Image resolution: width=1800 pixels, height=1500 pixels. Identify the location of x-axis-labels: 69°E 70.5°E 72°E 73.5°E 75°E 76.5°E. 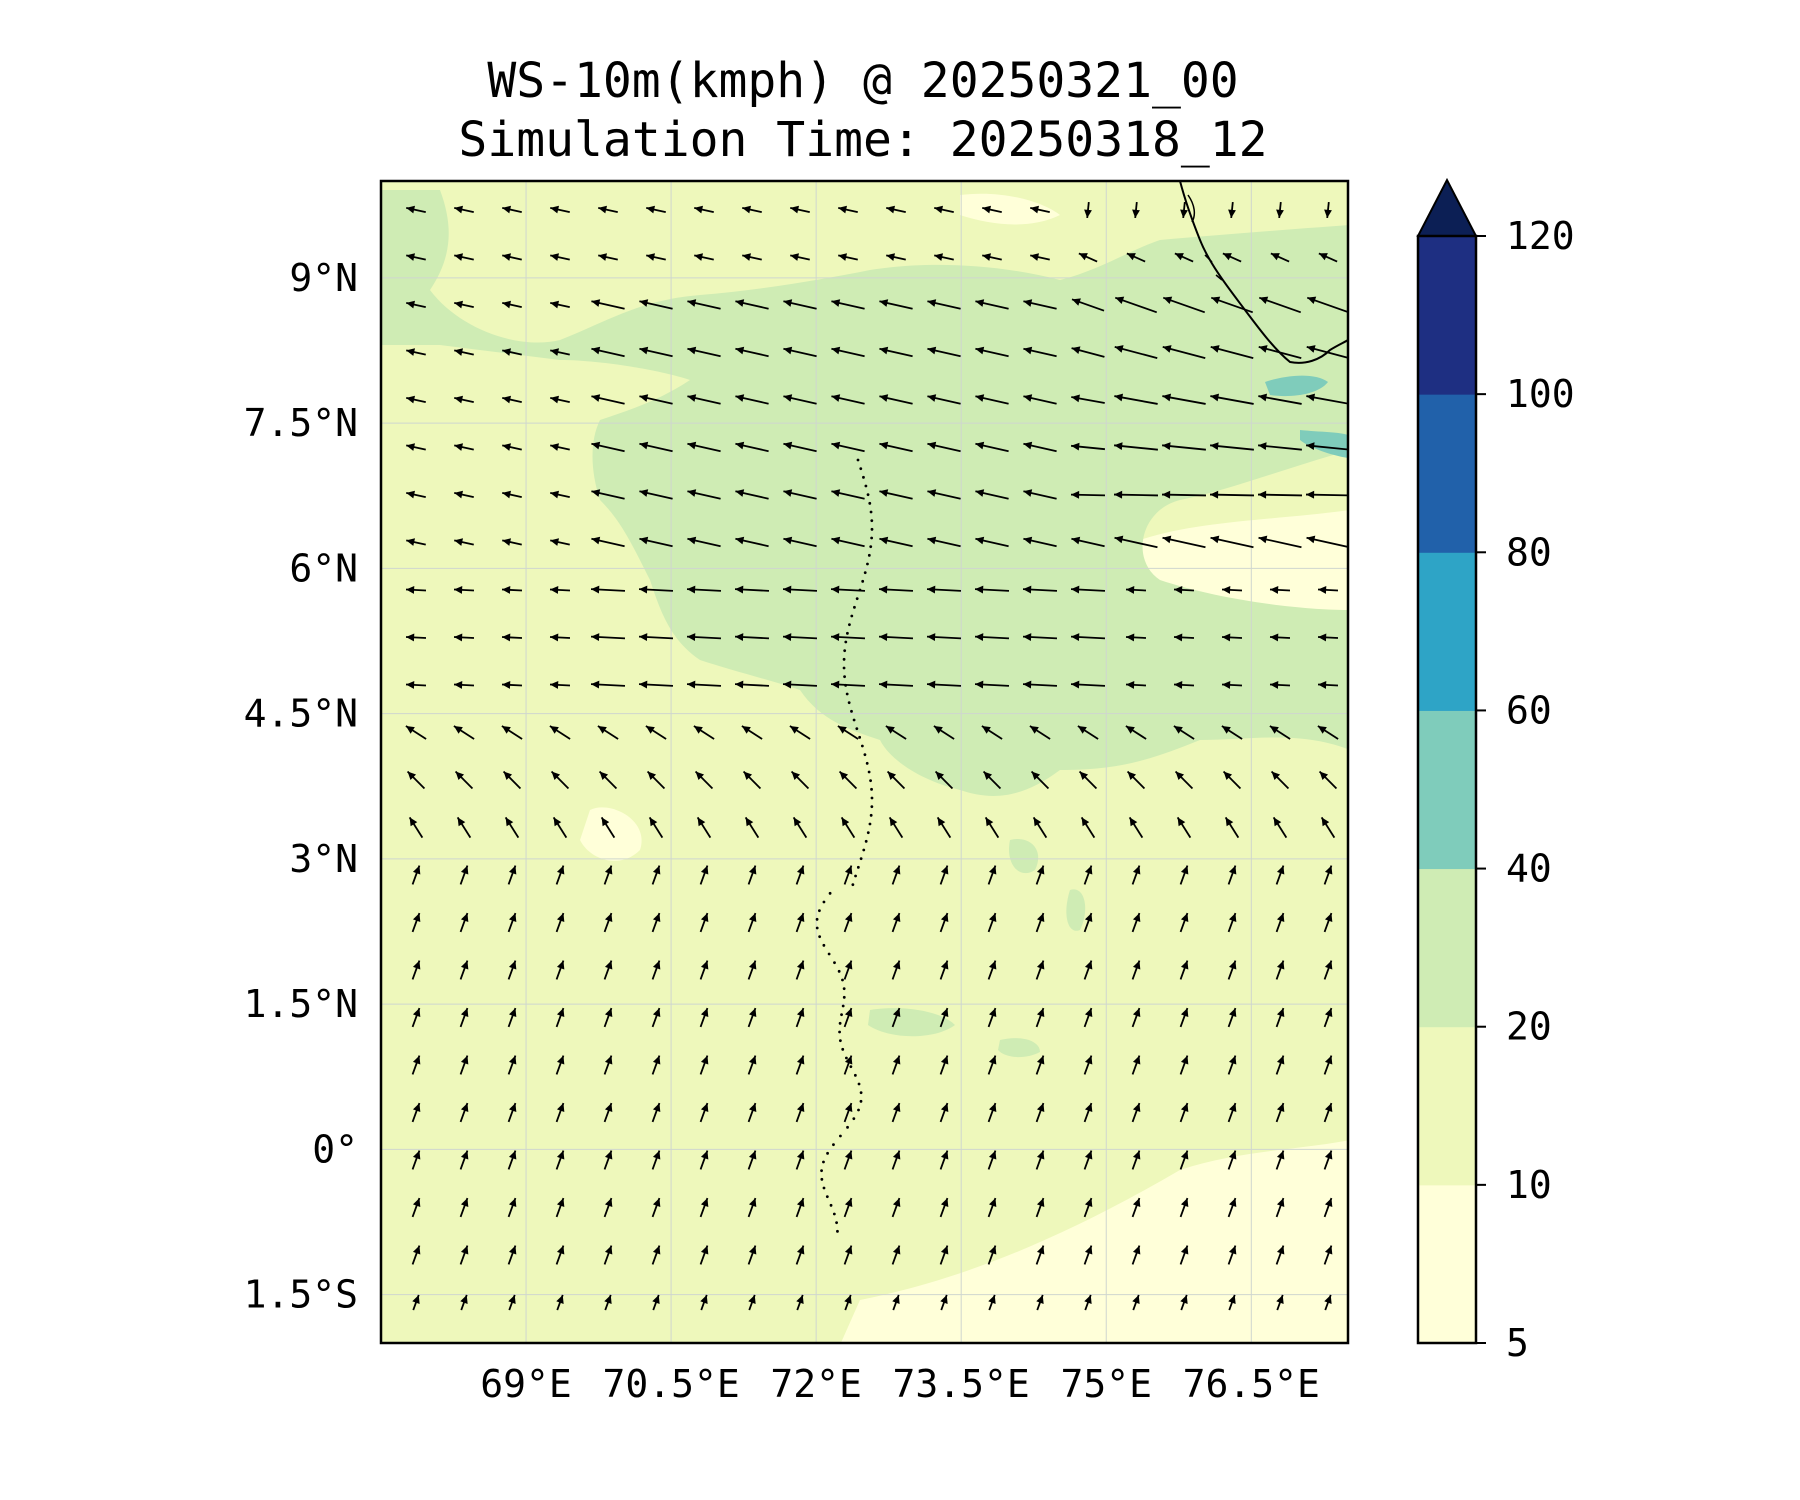
(900, 1384).